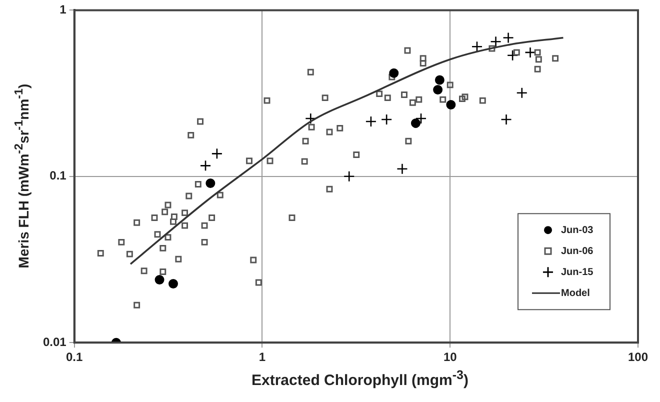  What do you see at coordinates (360, 378) in the screenshot?
I see `x-axis-title: Extracted Chlorophyll (mgm$^{-3}$)` at bounding box center [360, 378].